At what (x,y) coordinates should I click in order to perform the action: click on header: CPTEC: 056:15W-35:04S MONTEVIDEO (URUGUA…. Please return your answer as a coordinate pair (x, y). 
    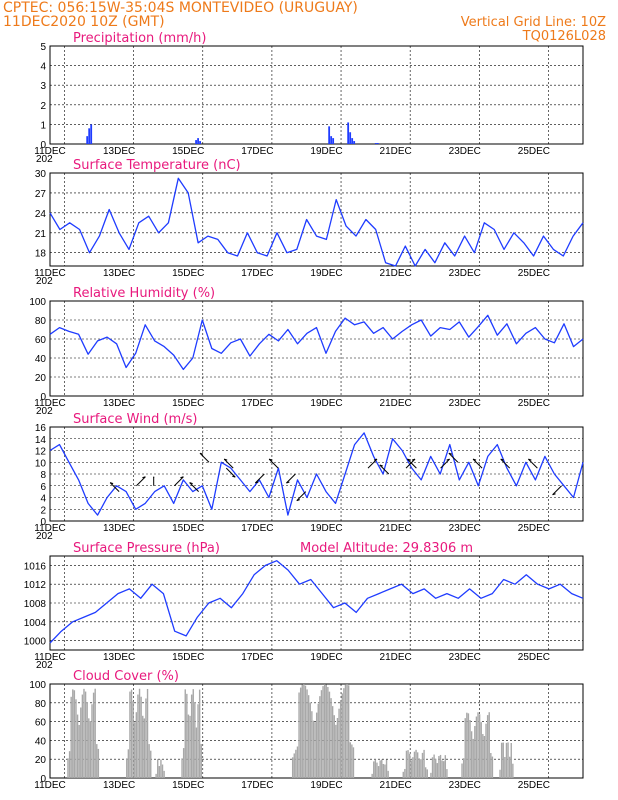
    Looking at the image, I should click on (304, 15).